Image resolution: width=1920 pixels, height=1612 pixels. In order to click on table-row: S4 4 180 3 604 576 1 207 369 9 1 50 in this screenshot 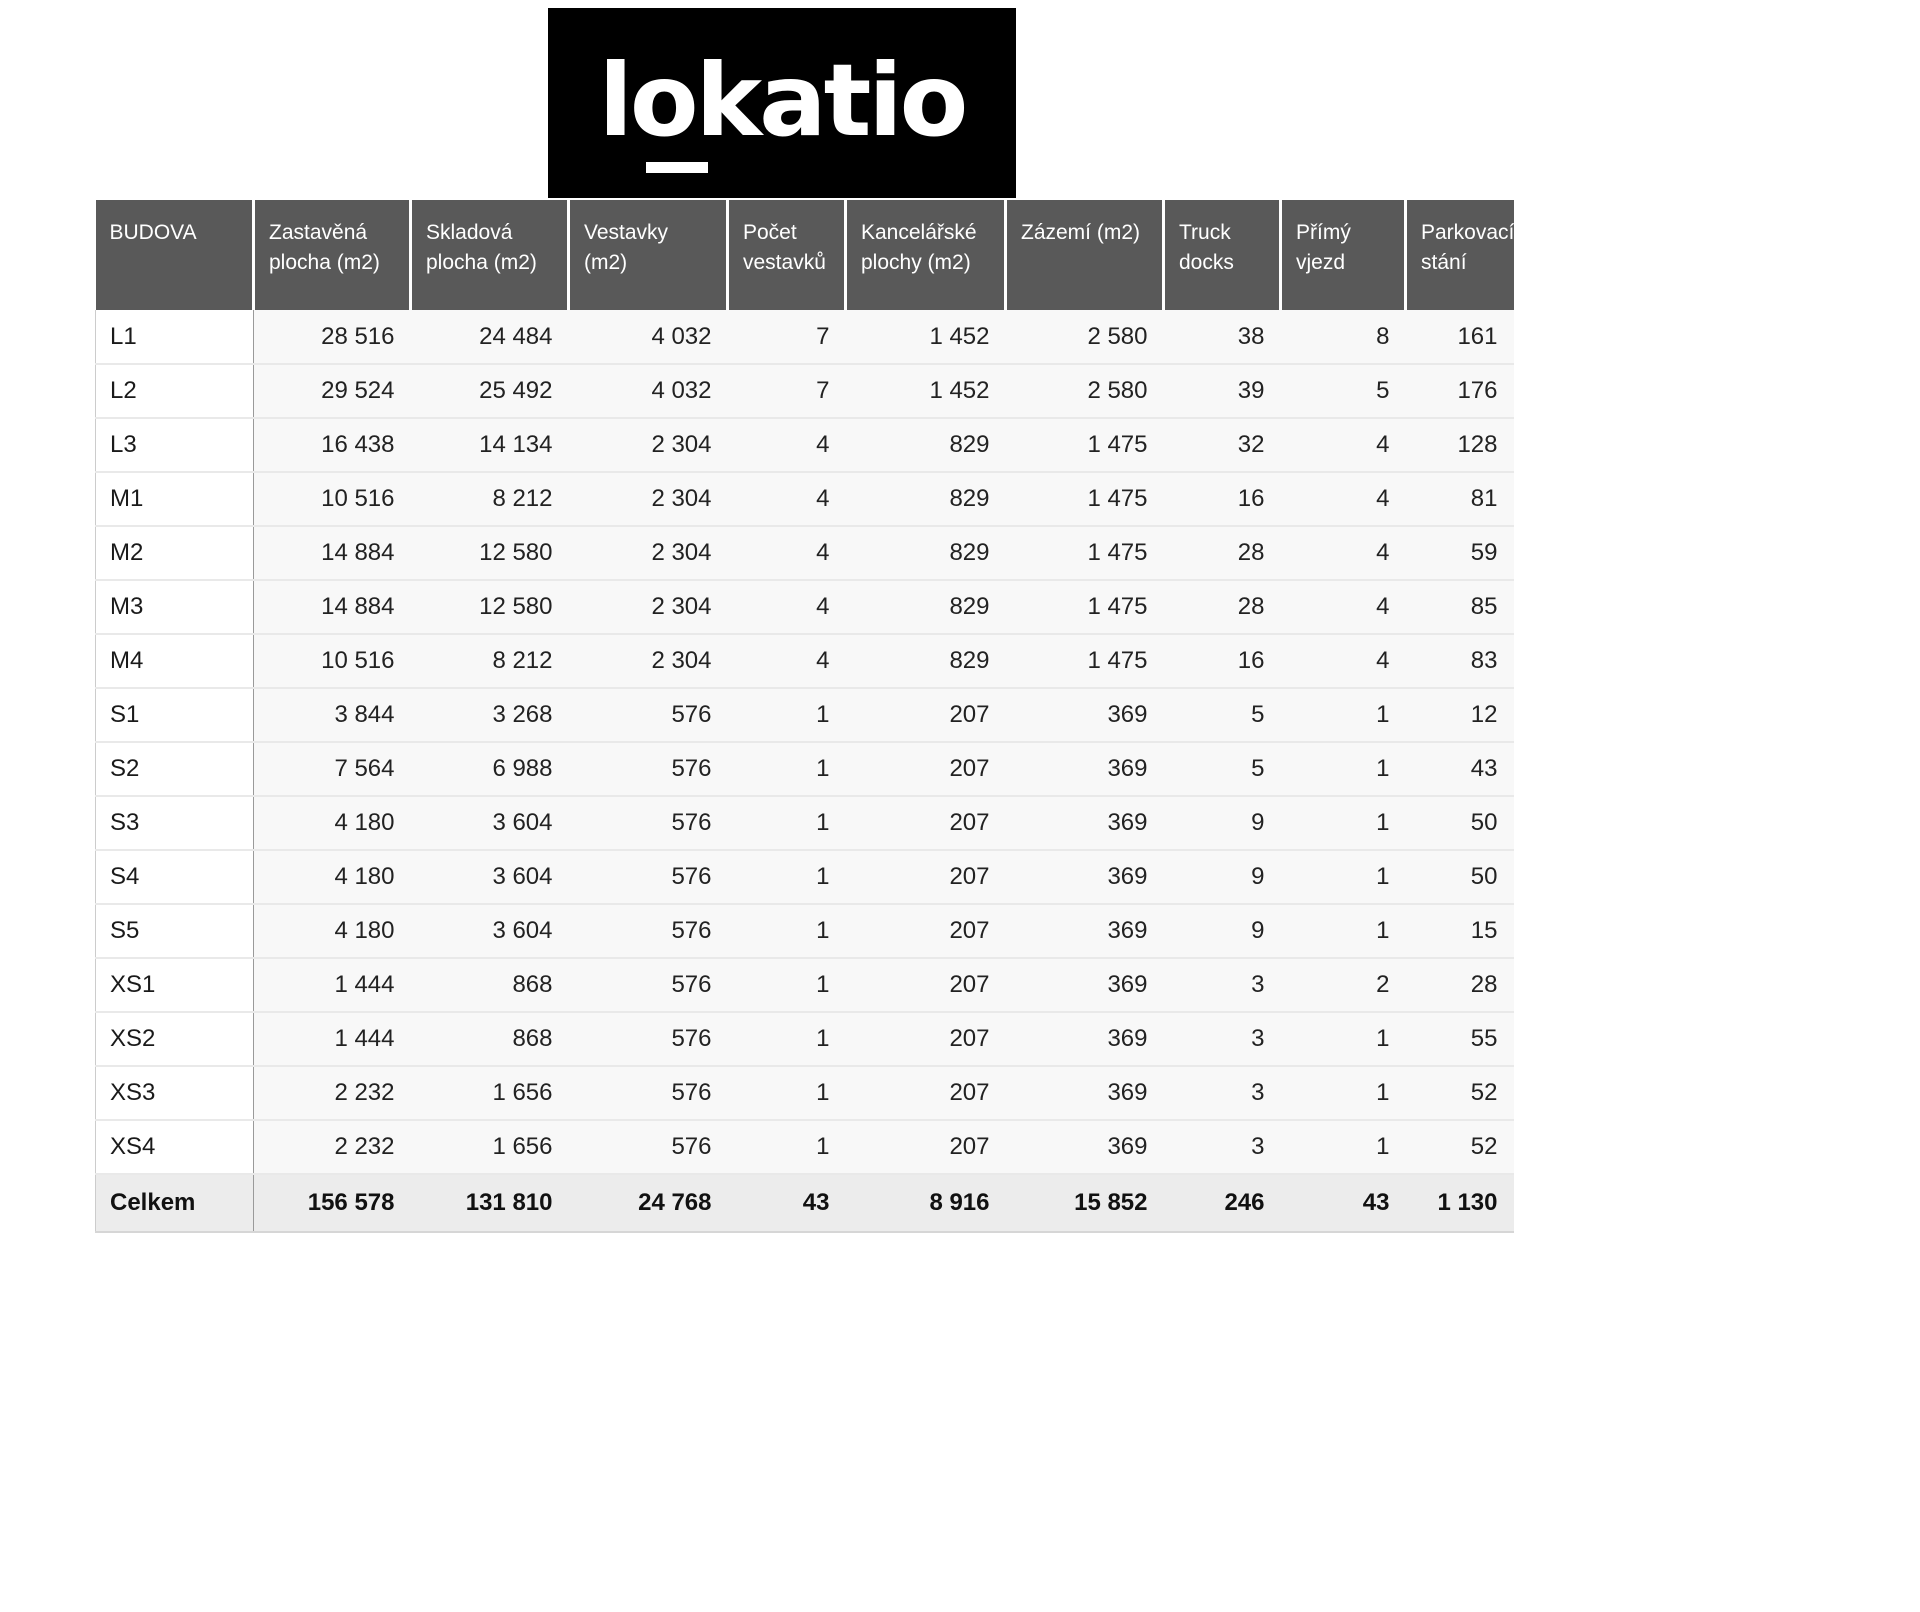, I will do `click(804, 877)`.